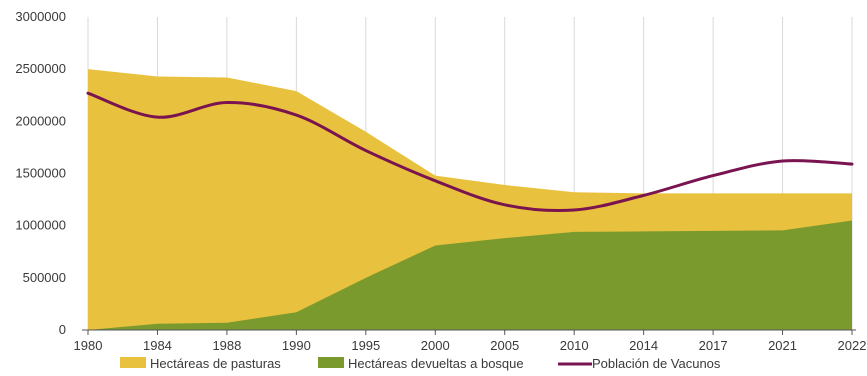  I want to click on x-tick-label: 2005, so click(504, 345).